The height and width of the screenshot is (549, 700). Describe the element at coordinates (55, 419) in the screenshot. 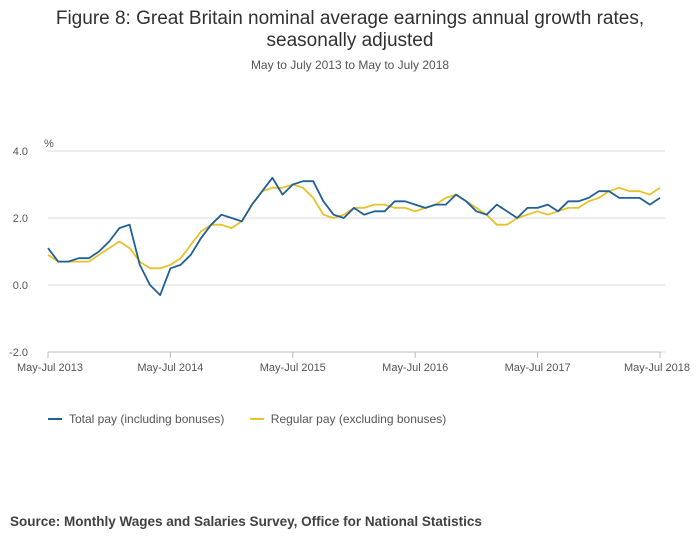

I see `legend-swatch-total-pay` at that location.